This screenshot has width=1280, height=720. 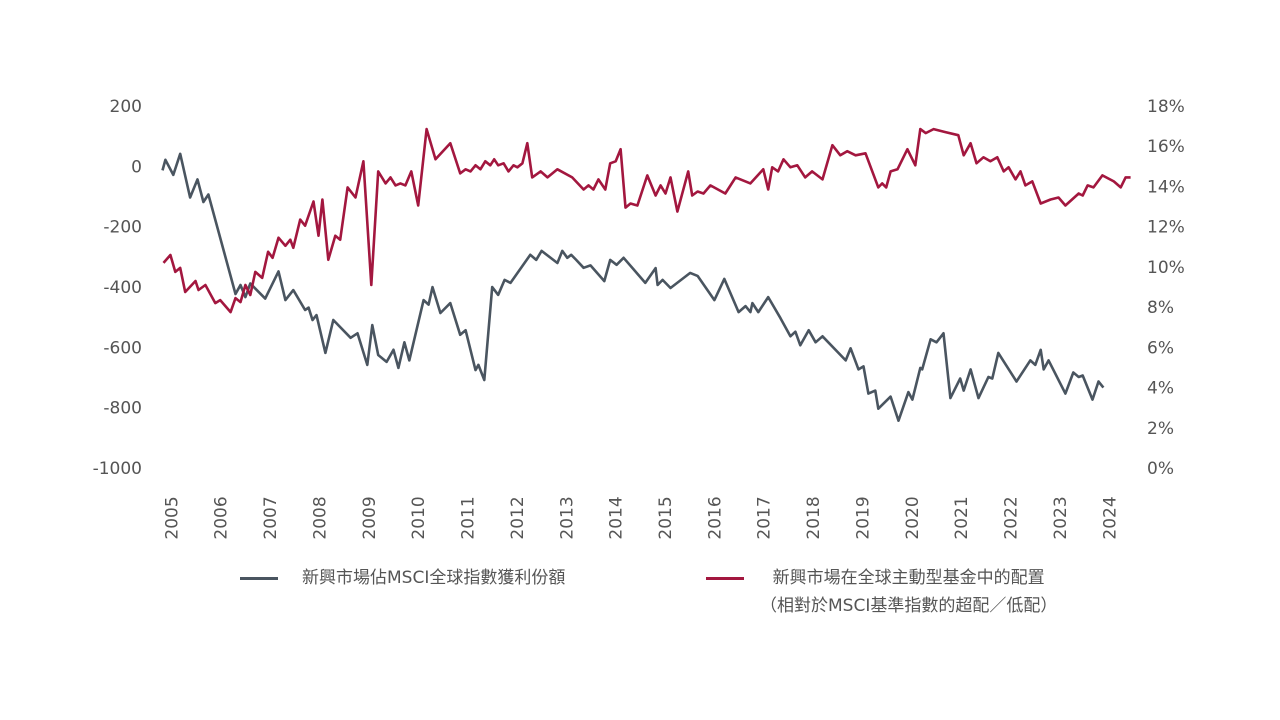 I want to click on y2-tick-label: 14%, so click(x=1166, y=187).